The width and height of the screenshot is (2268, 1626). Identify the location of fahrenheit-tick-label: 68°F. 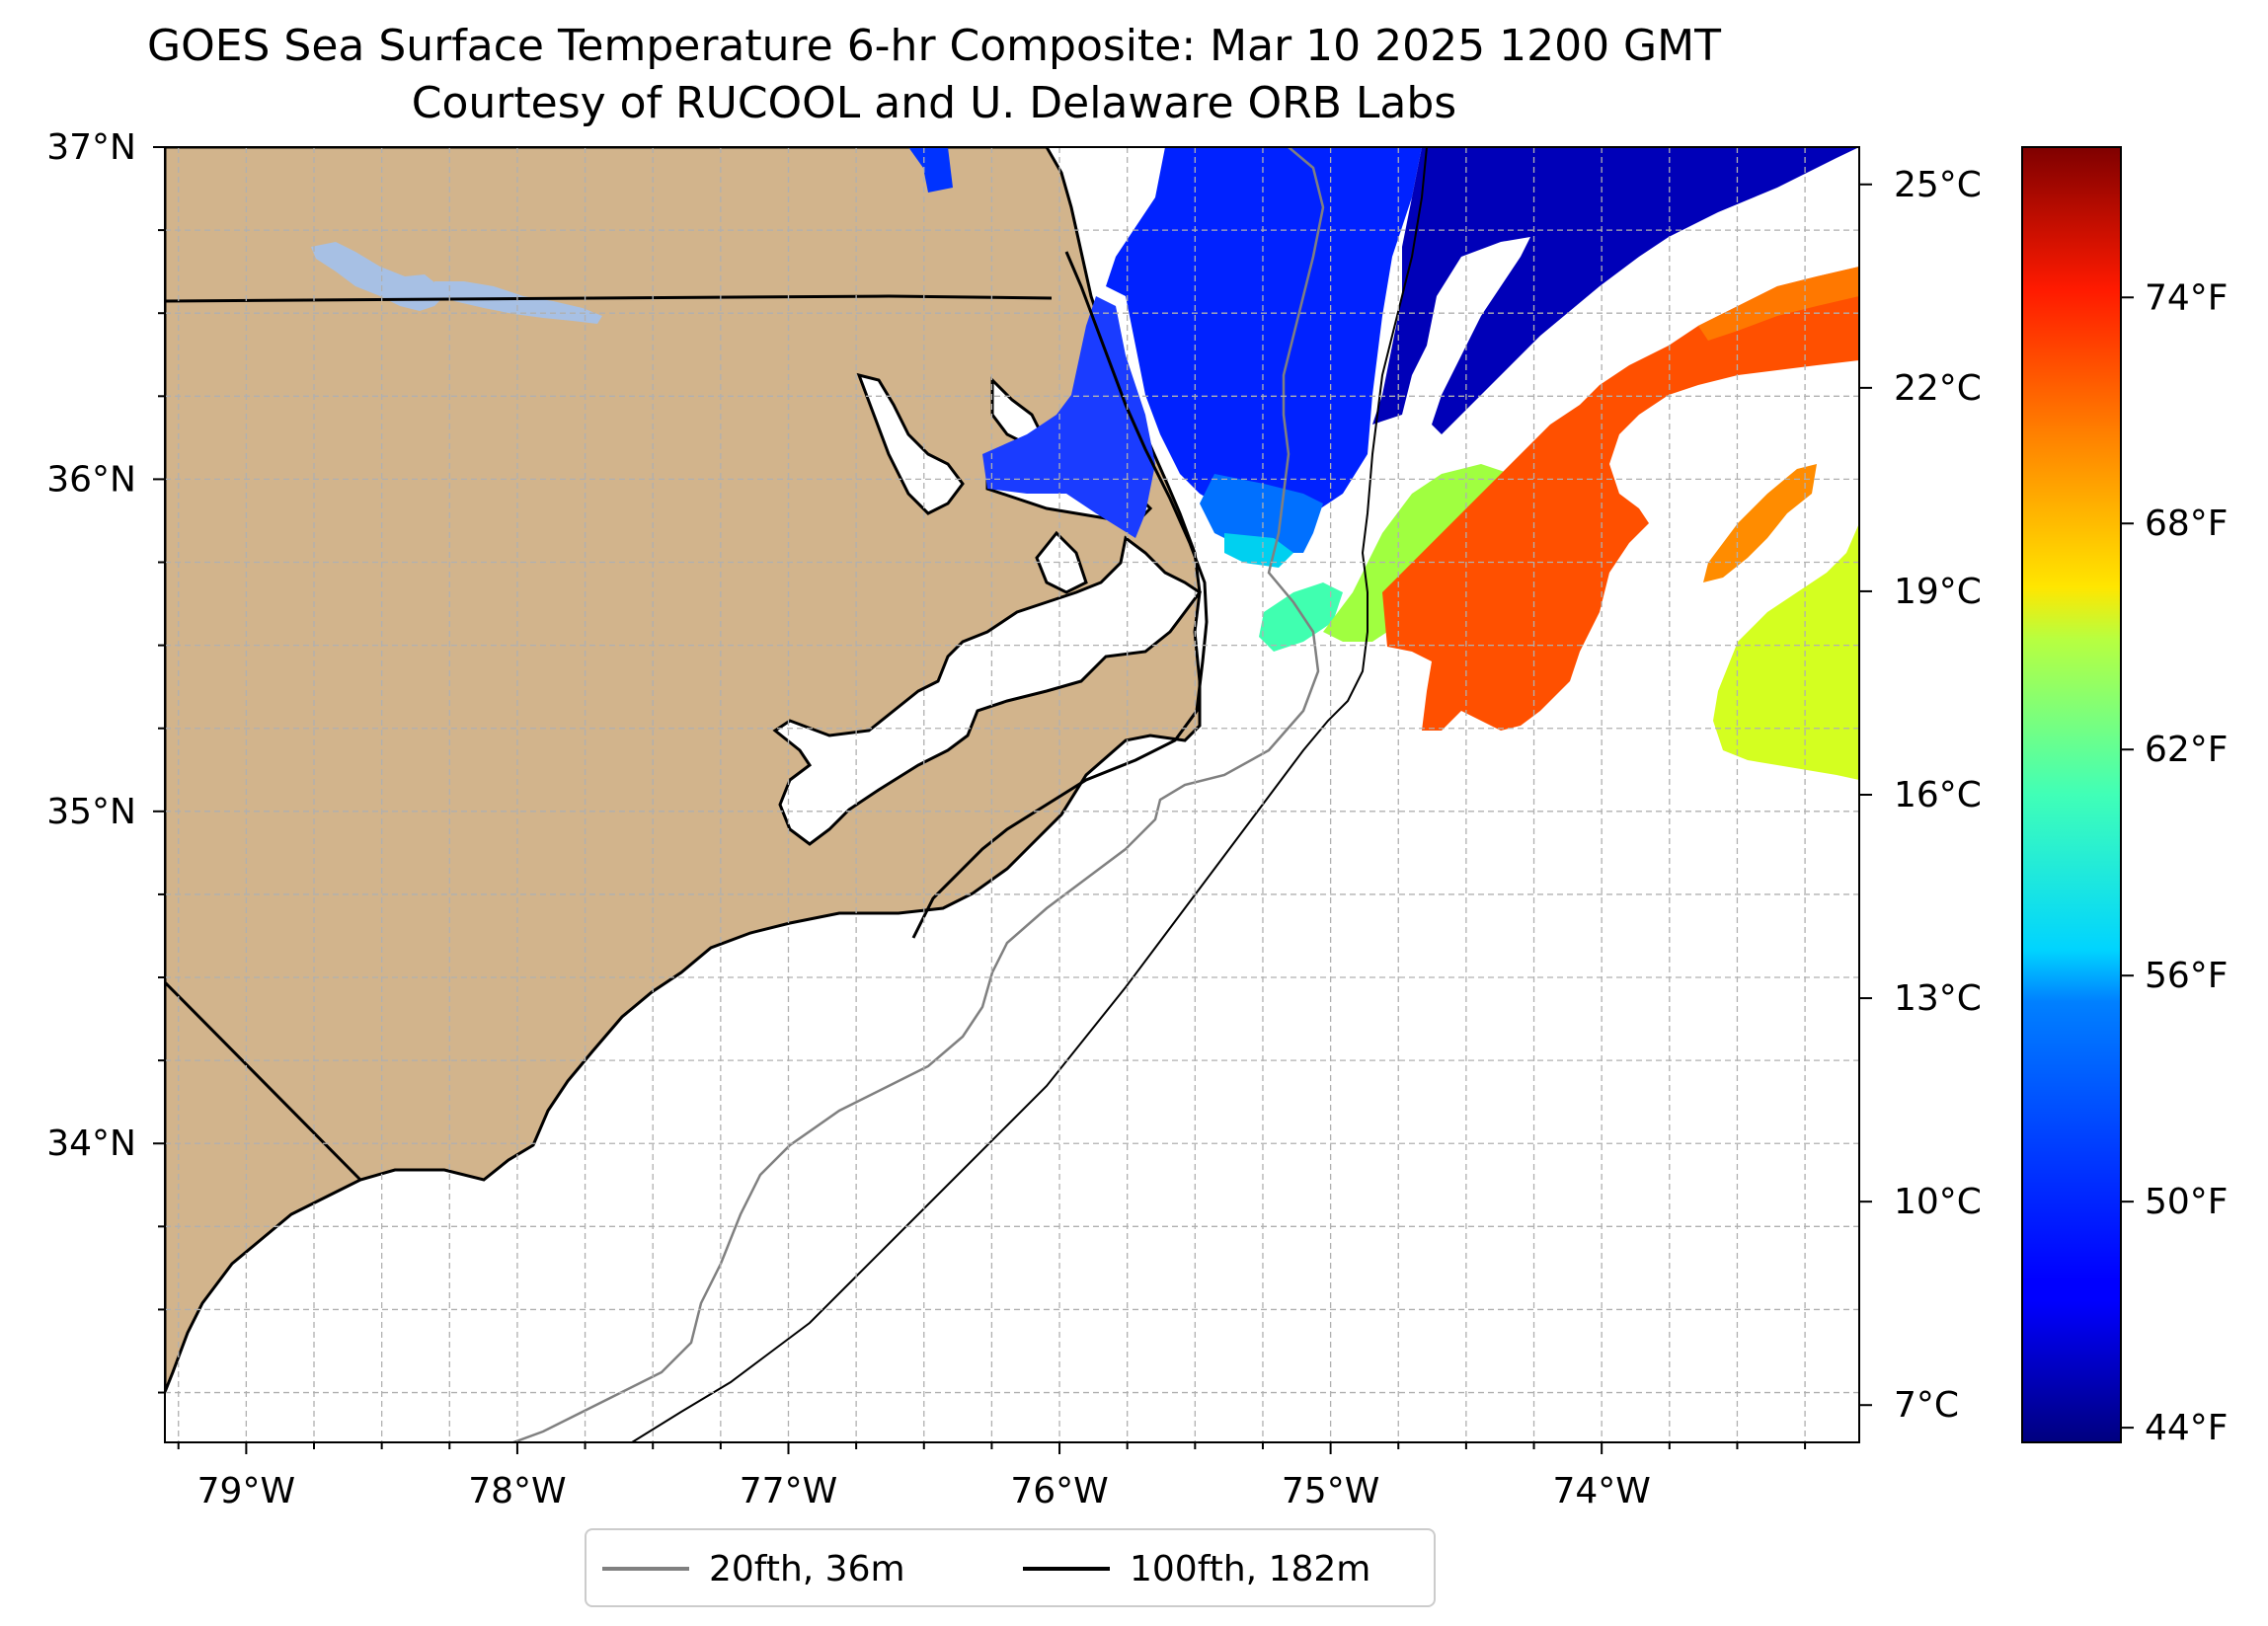
(2187, 523).